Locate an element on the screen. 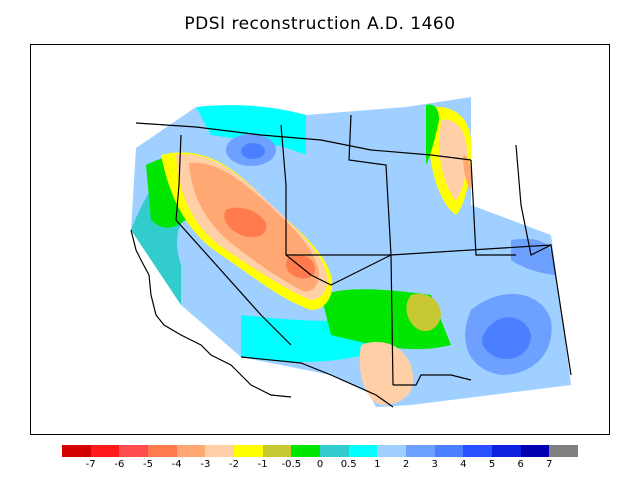 The width and height of the screenshot is (640, 480). zone-south-yellow is located at coordinates (423, 312).